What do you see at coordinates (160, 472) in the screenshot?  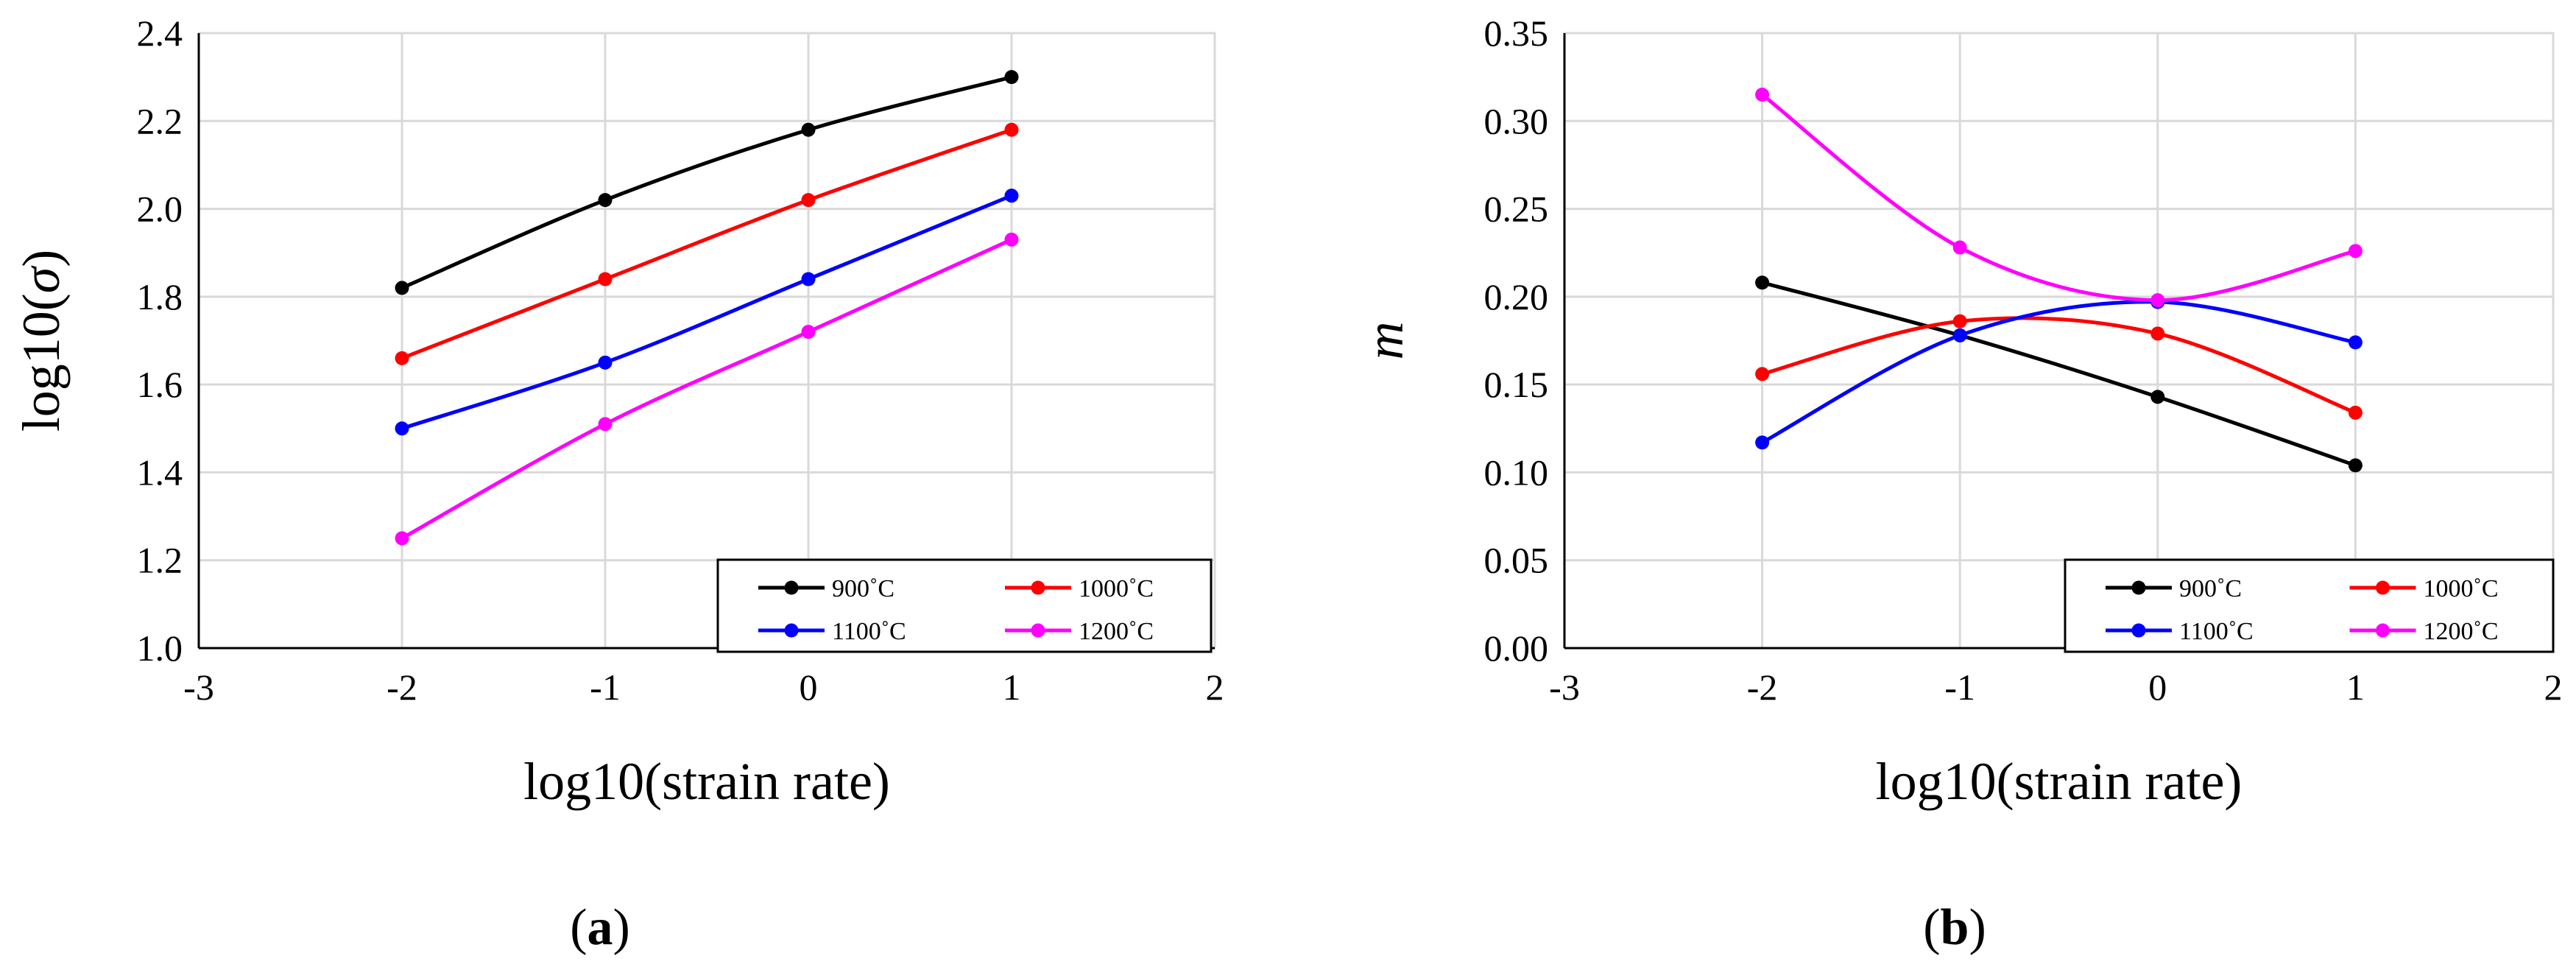 I see `y-tick-label: 1.4` at bounding box center [160, 472].